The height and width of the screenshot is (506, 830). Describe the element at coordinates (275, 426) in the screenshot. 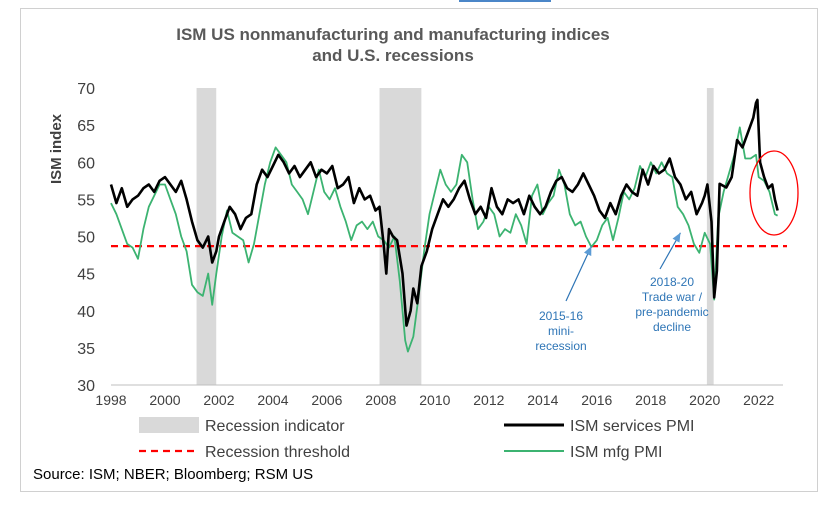

I see `legend-label-recession-indicator: Recession indicator` at that location.